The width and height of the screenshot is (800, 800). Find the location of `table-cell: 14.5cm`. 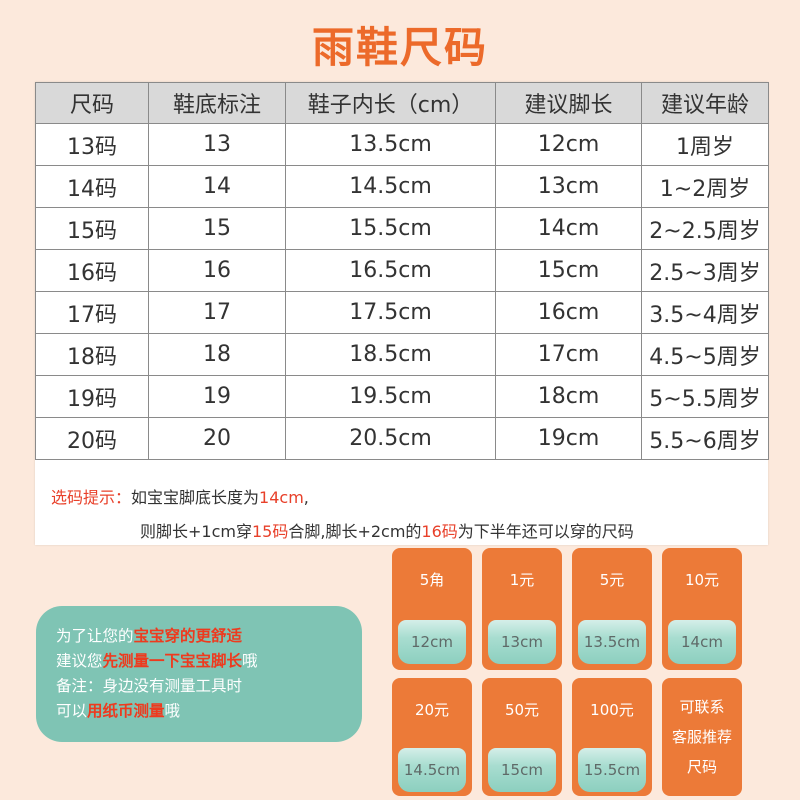

table-cell: 14.5cm is located at coordinates (390, 186).